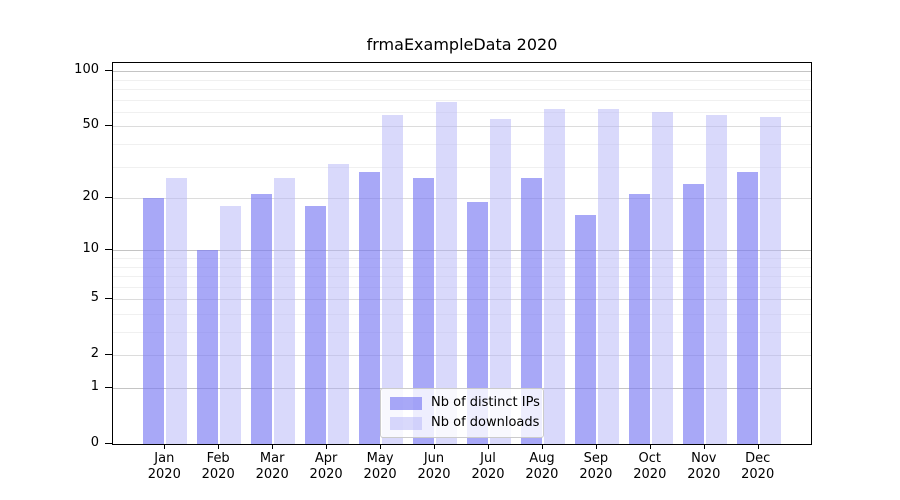 This screenshot has height=500, width=900. I want to click on bar-distinct-ips-jun, so click(423, 310).